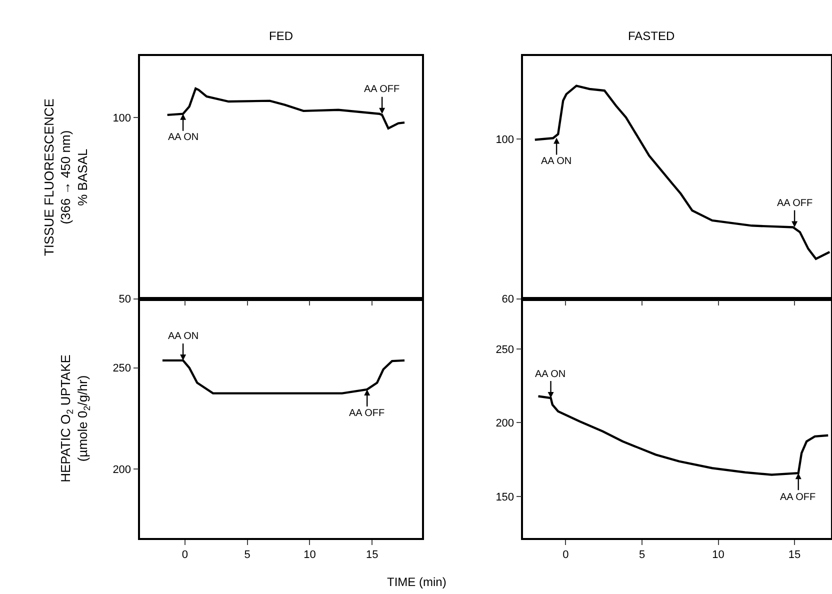 This screenshot has width=832, height=594. Describe the element at coordinates (416, 582) in the screenshot. I see `x-axis-title: TIME (min)` at that location.